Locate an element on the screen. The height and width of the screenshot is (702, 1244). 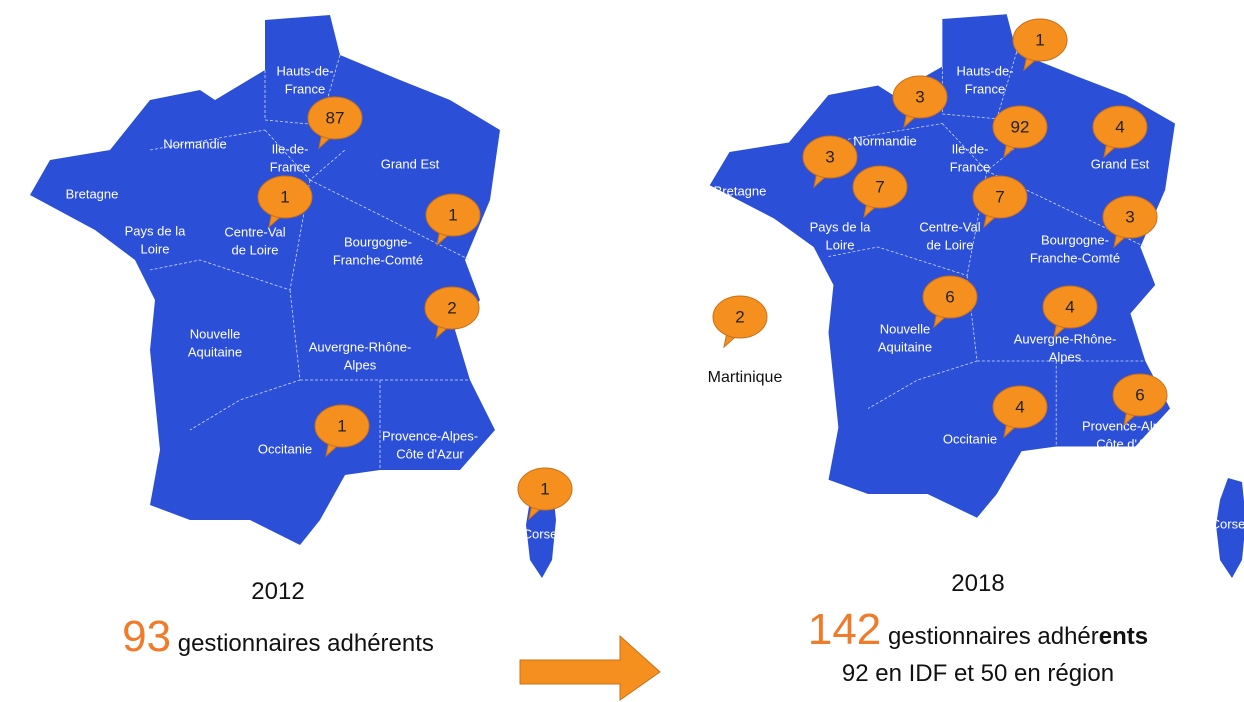
year: 2012 is located at coordinates (278, 592).